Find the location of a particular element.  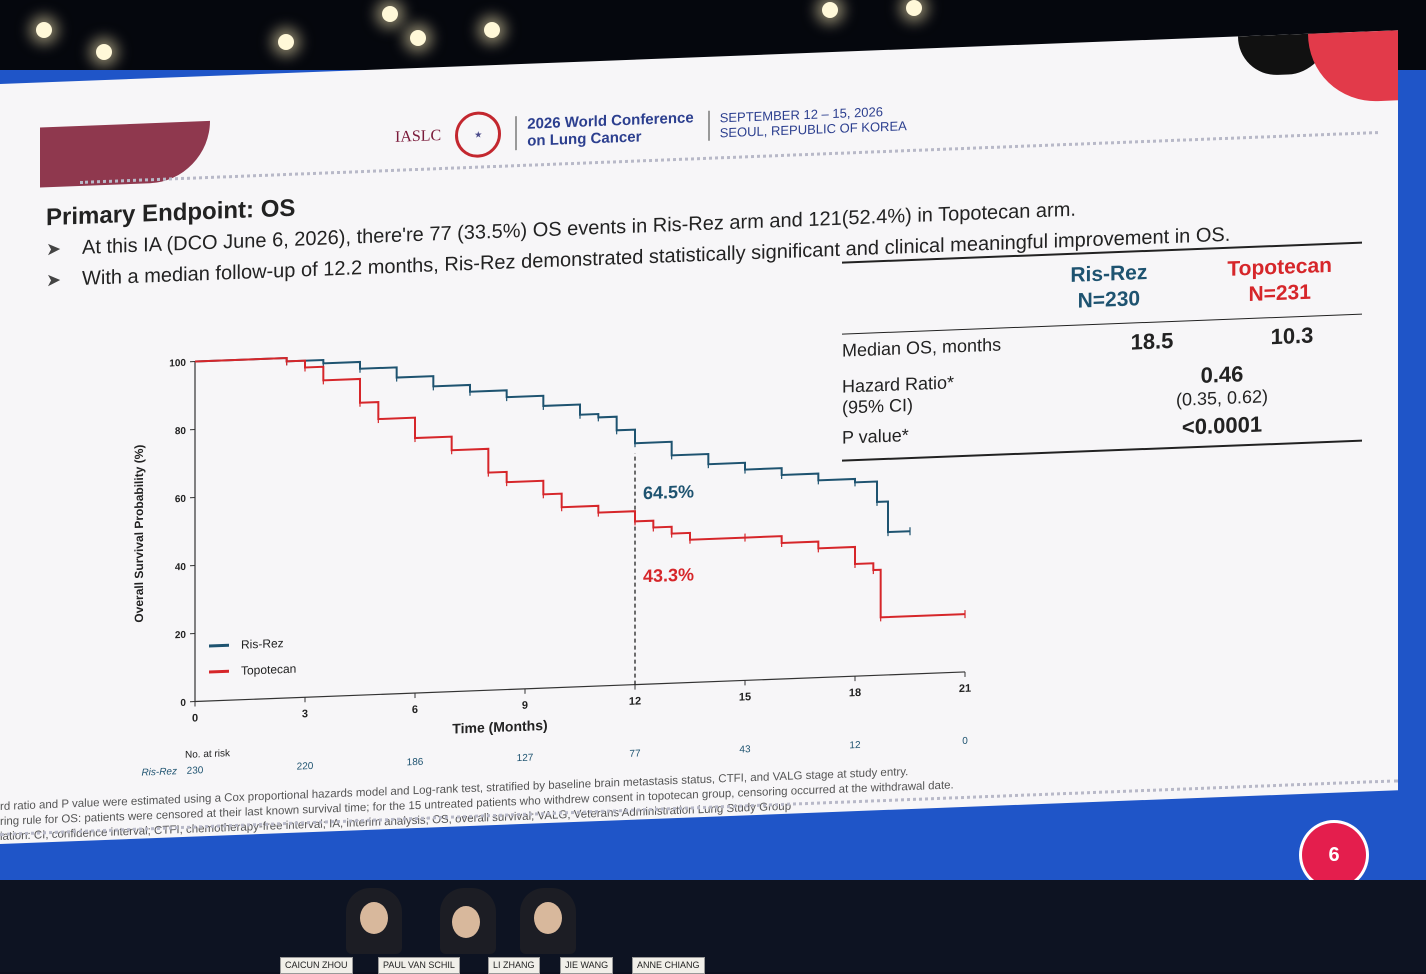

at-risk-count: 186 is located at coordinates (415, 763).